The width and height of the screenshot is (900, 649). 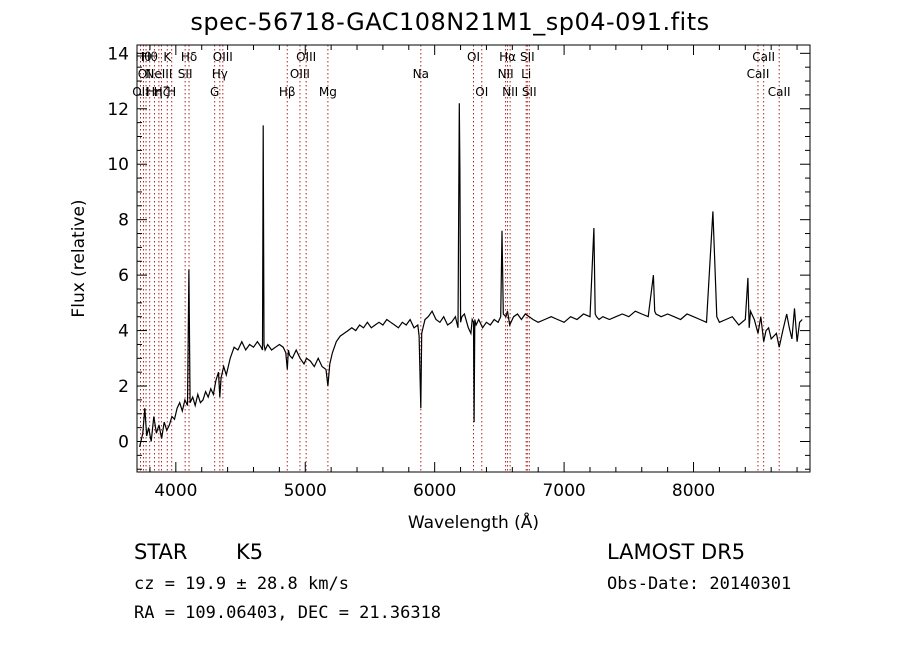 What do you see at coordinates (118, 110) in the screenshot?
I see `y-tick-label: 12` at bounding box center [118, 110].